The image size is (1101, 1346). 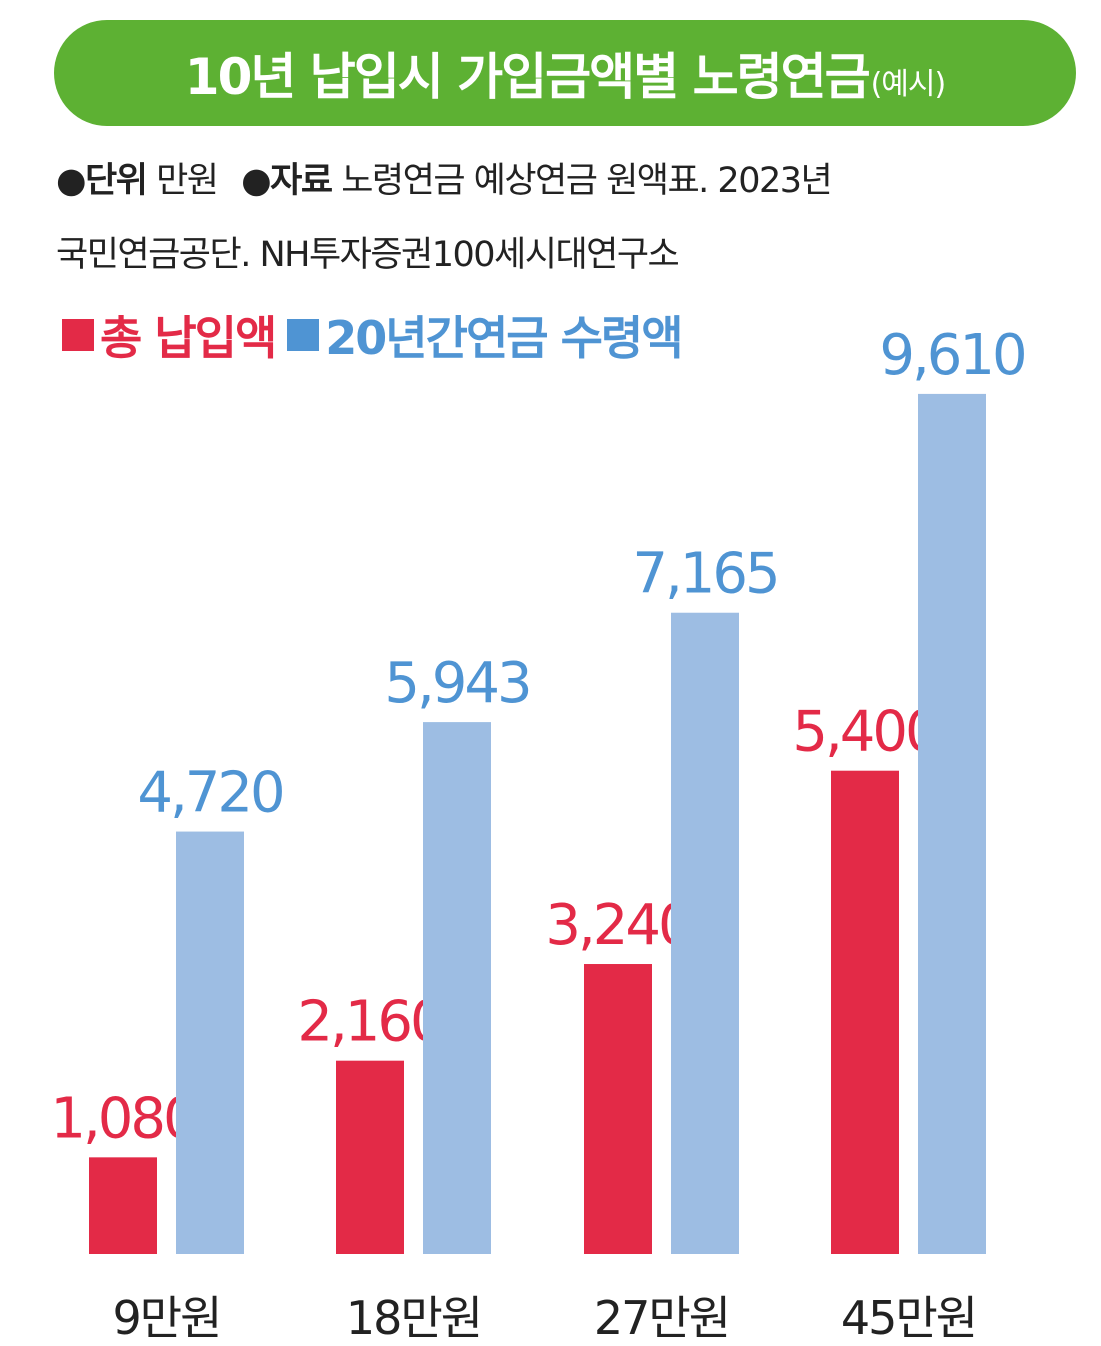 I want to click on bar-value-pension-2: 5,943, so click(x=456, y=683).